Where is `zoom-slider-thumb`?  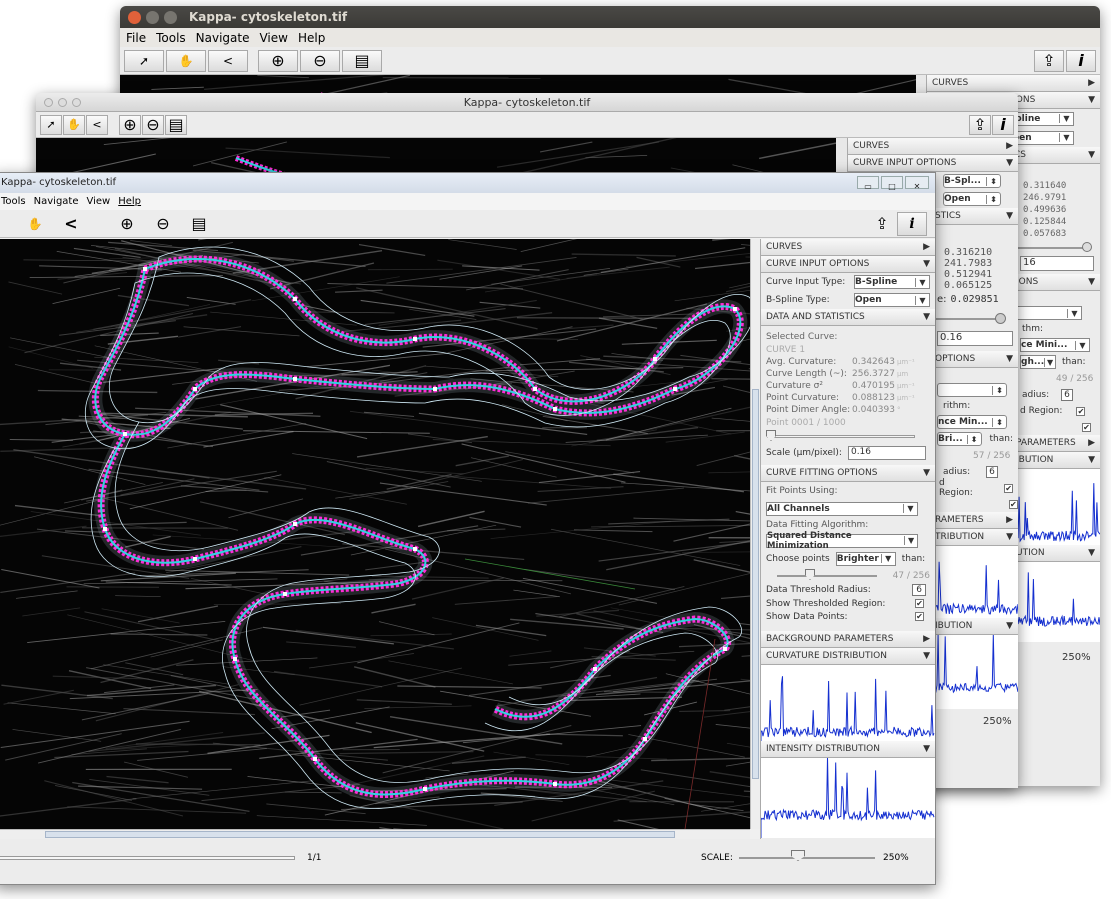
zoom-slider-thumb is located at coordinates (798, 855).